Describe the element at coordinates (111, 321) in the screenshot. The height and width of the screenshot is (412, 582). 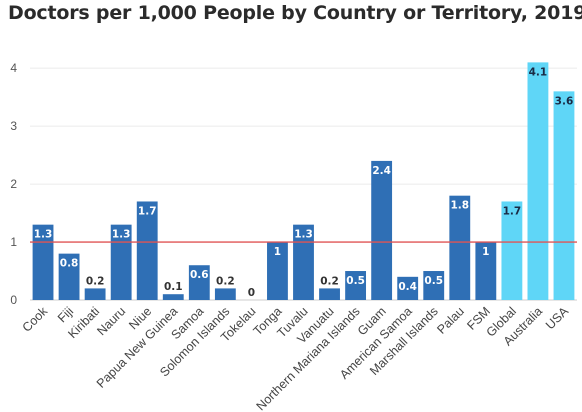
I see `x-tick-label: Nauru` at that location.